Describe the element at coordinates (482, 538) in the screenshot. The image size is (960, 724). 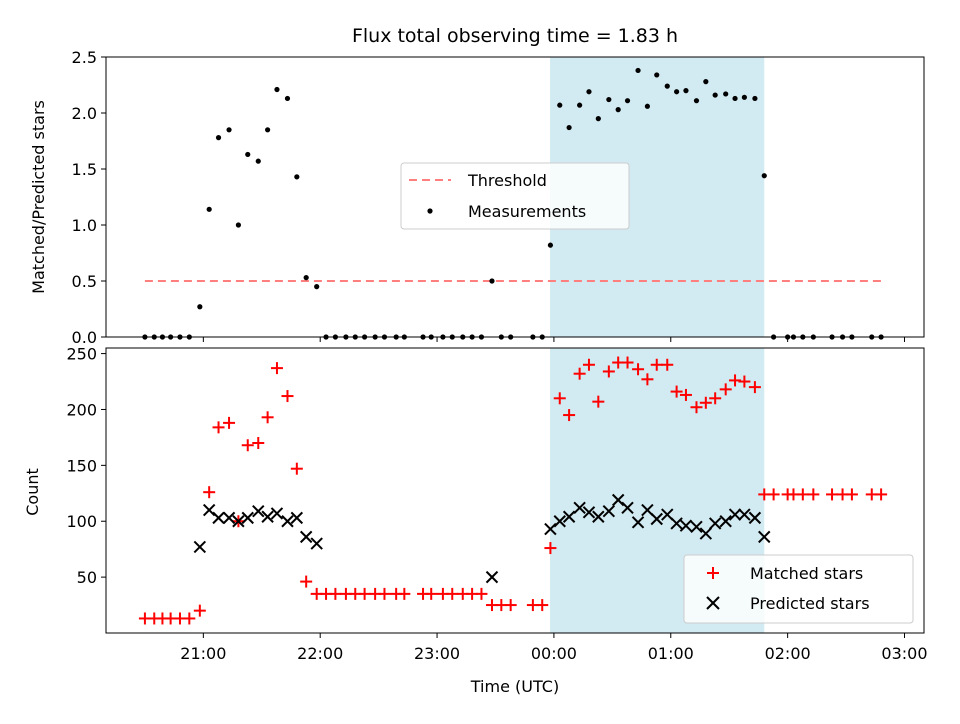
I see `predicted-stars-points` at that location.